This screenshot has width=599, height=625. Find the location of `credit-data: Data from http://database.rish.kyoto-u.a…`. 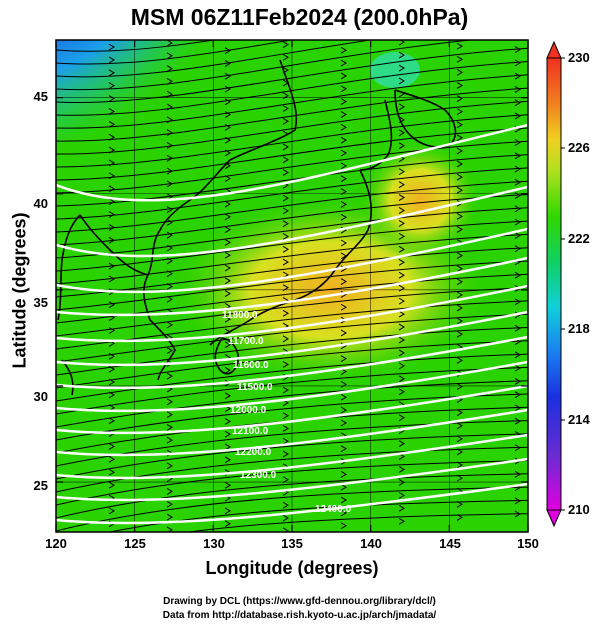

credit-data: Data from http://database.rish.kyoto-u.a… is located at coordinates (299, 615).